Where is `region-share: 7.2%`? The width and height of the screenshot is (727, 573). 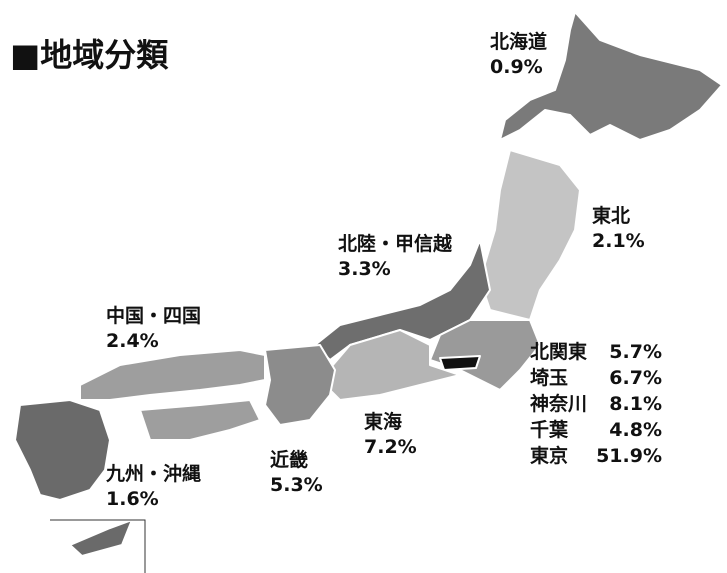 region-share: 7.2% is located at coordinates (390, 447).